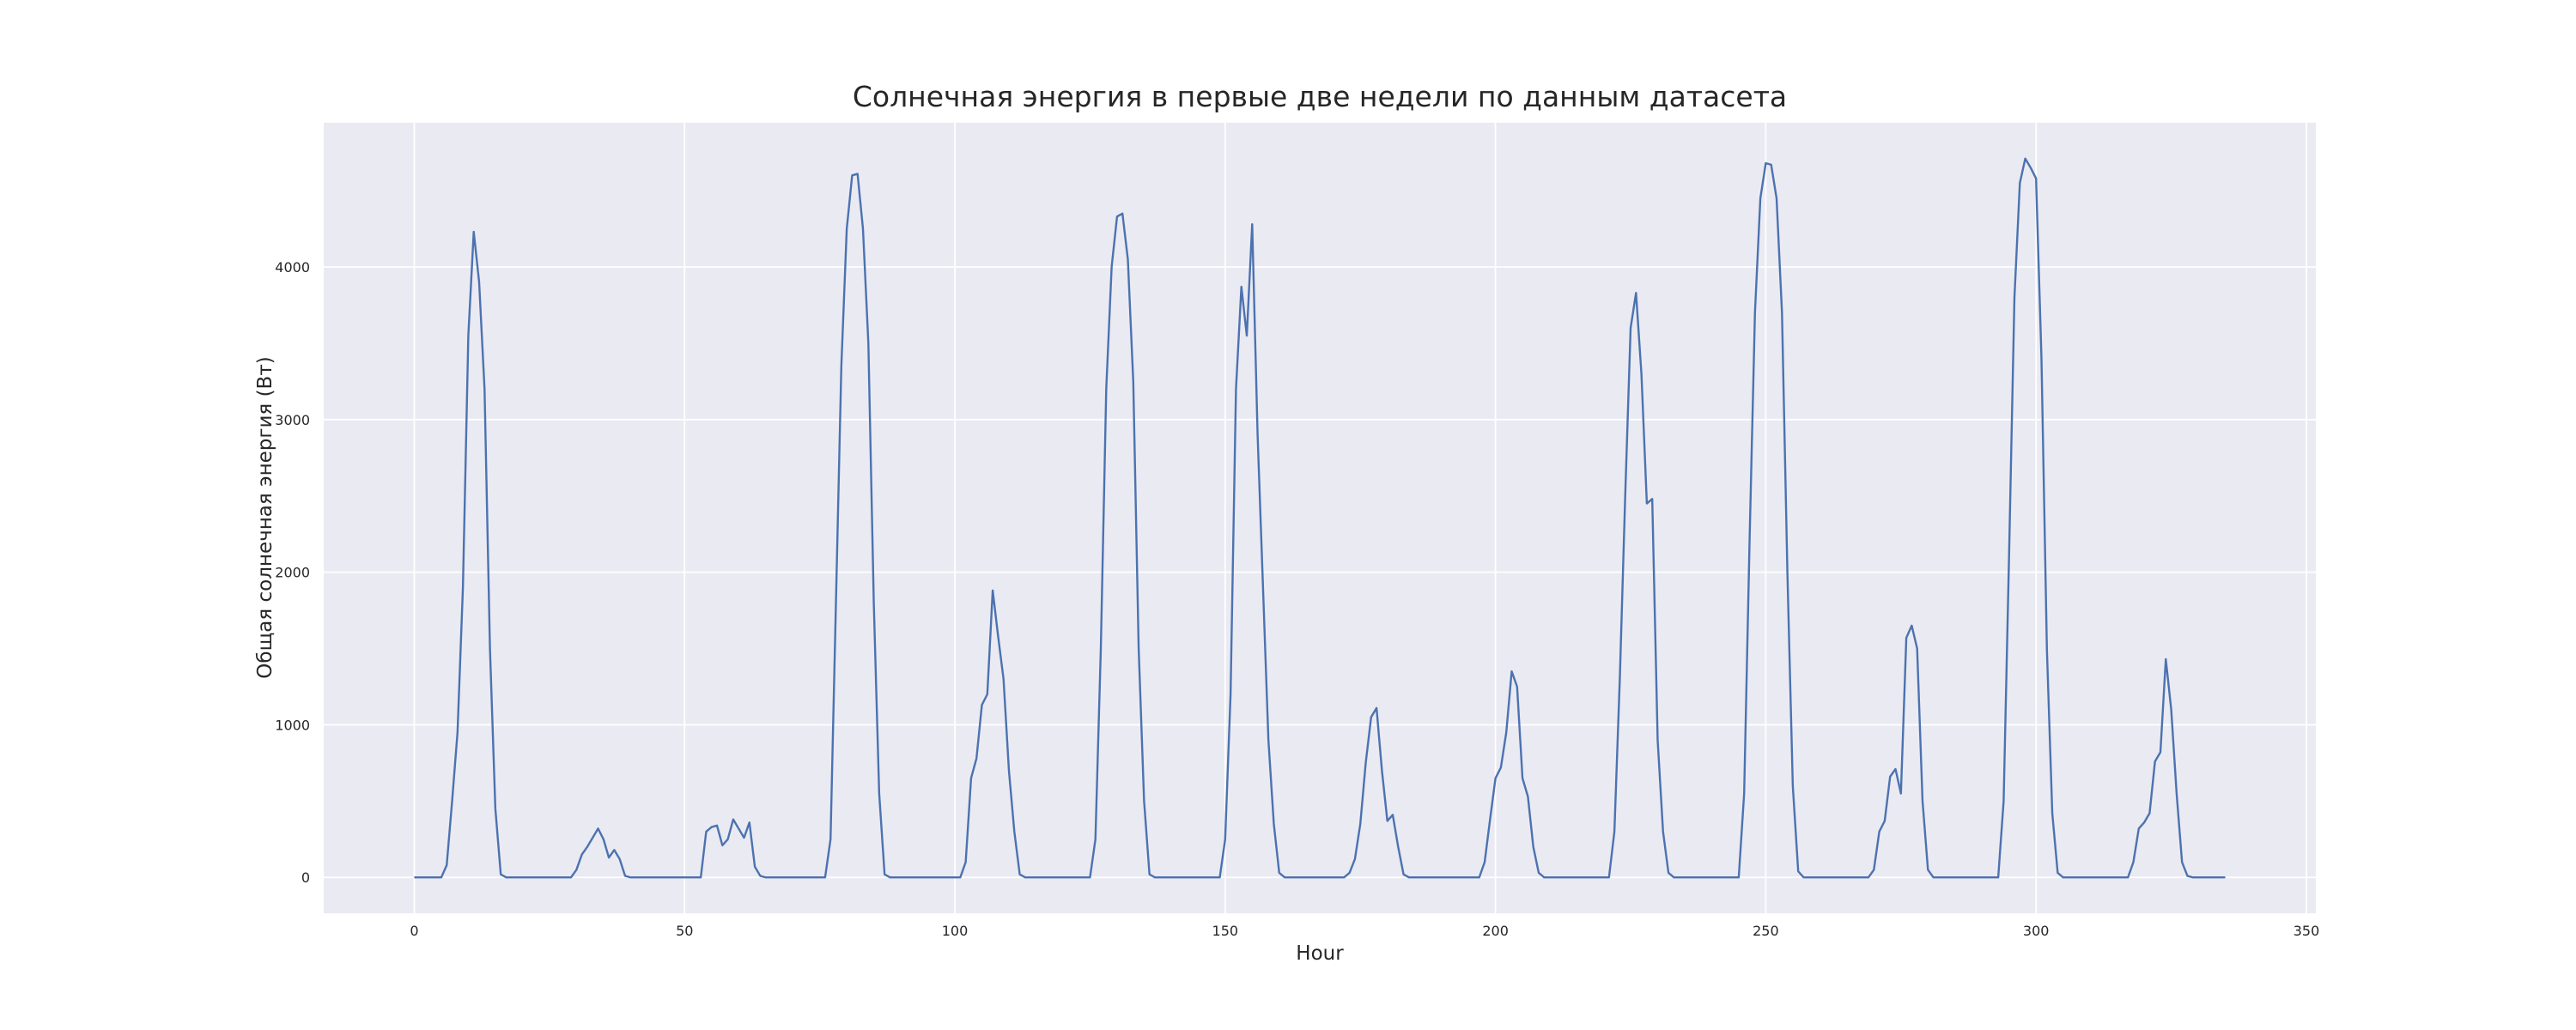 Image resolution: width=2576 pixels, height=1030 pixels. Describe the element at coordinates (305, 877) in the screenshot. I see `y-tick-label: 0` at that location.